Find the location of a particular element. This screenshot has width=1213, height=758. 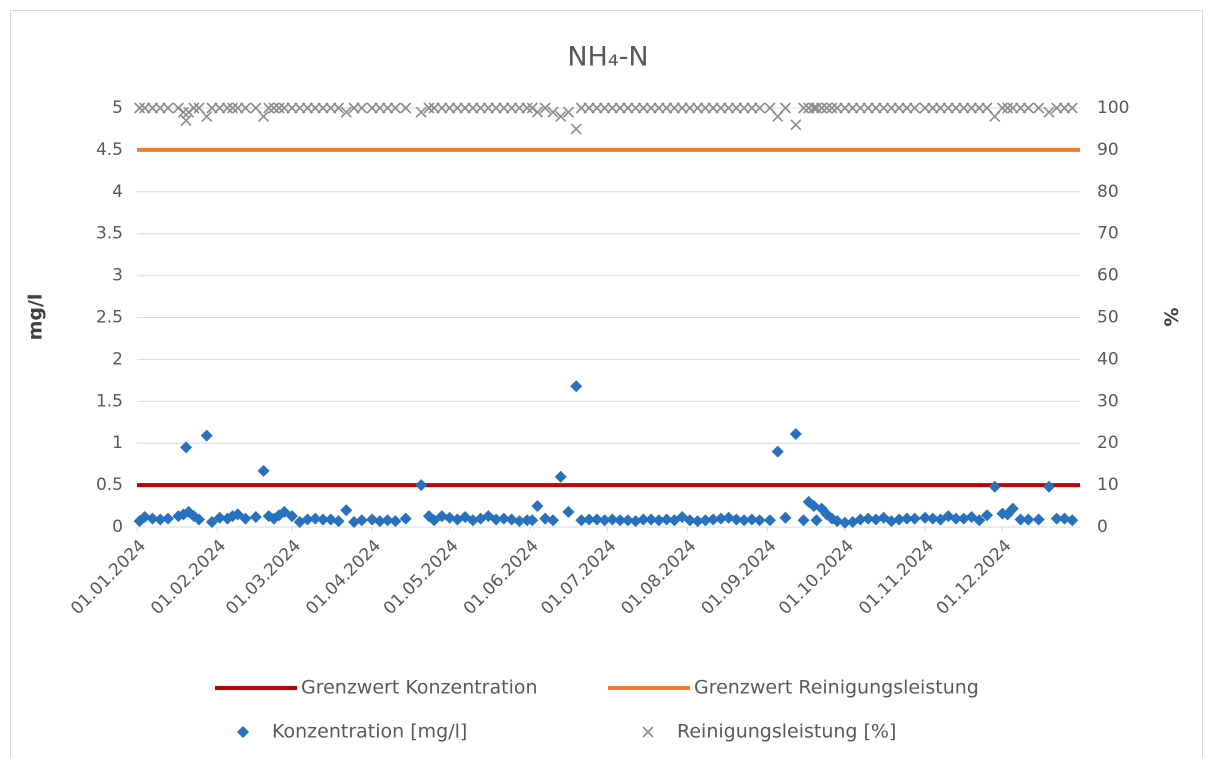

y2-tick-label: 100 is located at coordinates (1113, 108).